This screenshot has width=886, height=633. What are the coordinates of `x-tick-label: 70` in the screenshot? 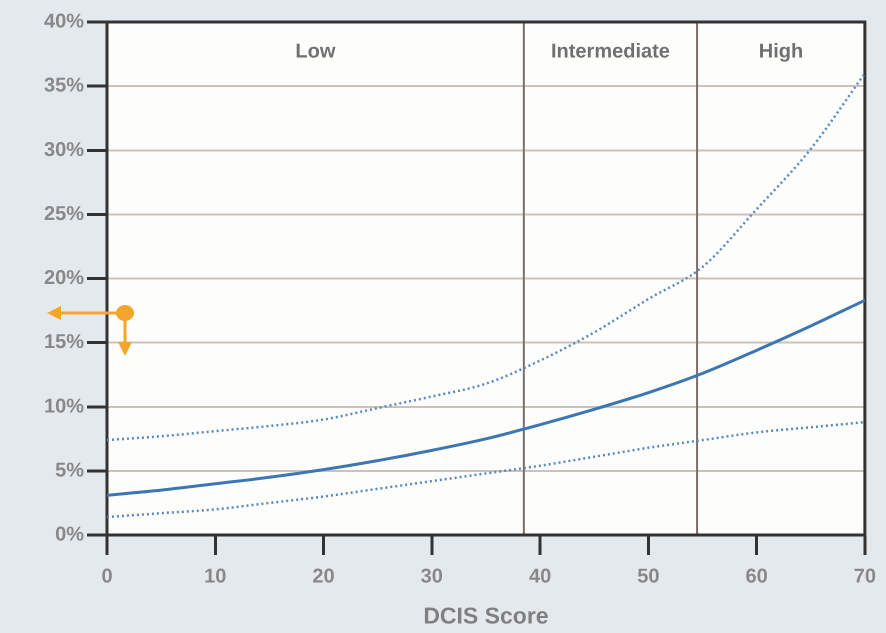 It's located at (865, 577).